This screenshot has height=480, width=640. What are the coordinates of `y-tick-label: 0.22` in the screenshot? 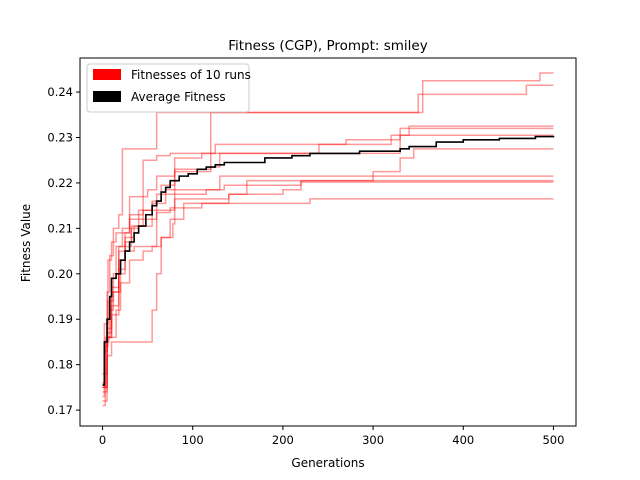 It's located at (60, 183).